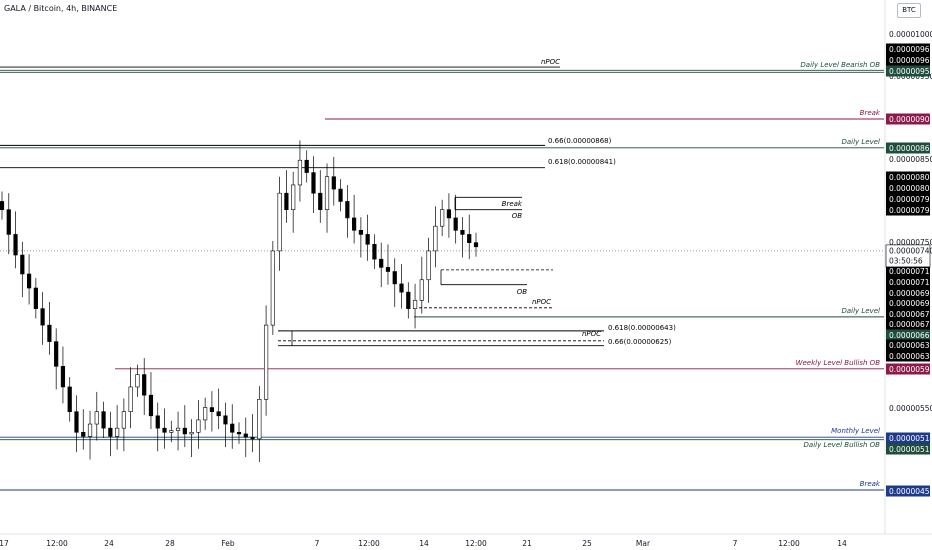 The width and height of the screenshot is (932, 550). Describe the element at coordinates (910, 449) in the screenshot. I see `price-label: 0.00000511` at that location.